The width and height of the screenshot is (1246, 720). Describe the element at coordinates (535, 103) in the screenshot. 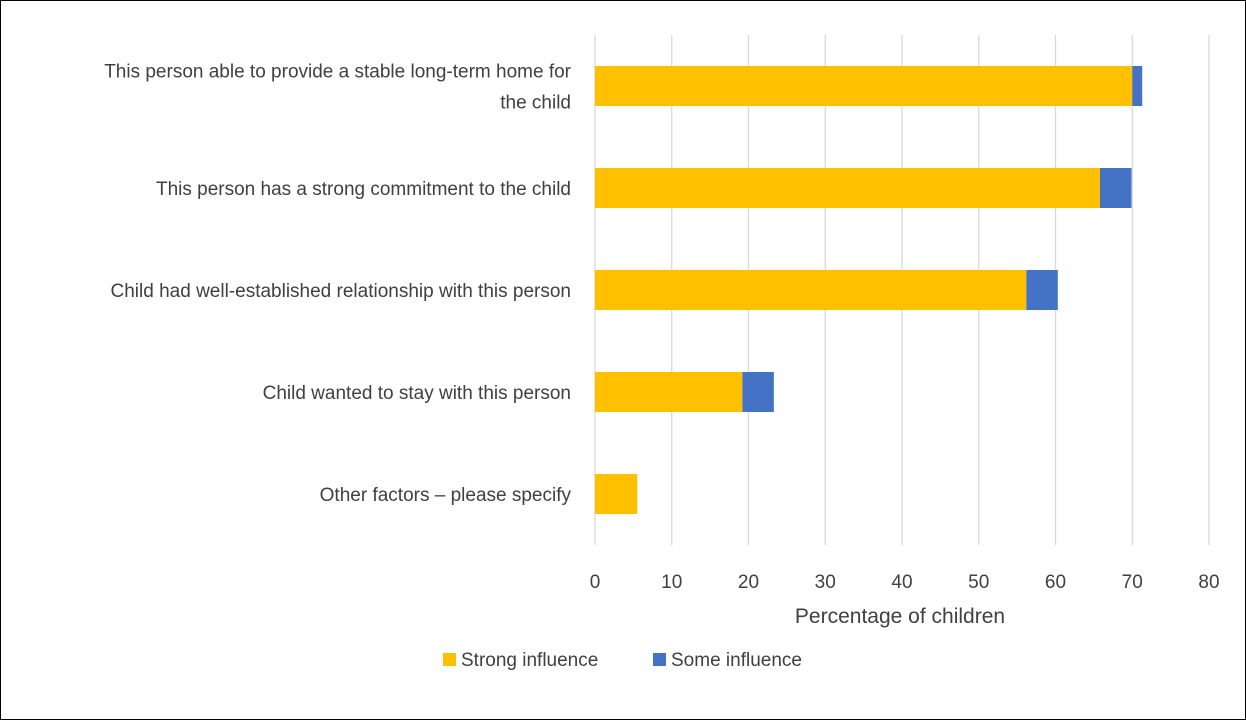

I see `category-label: the child` at that location.